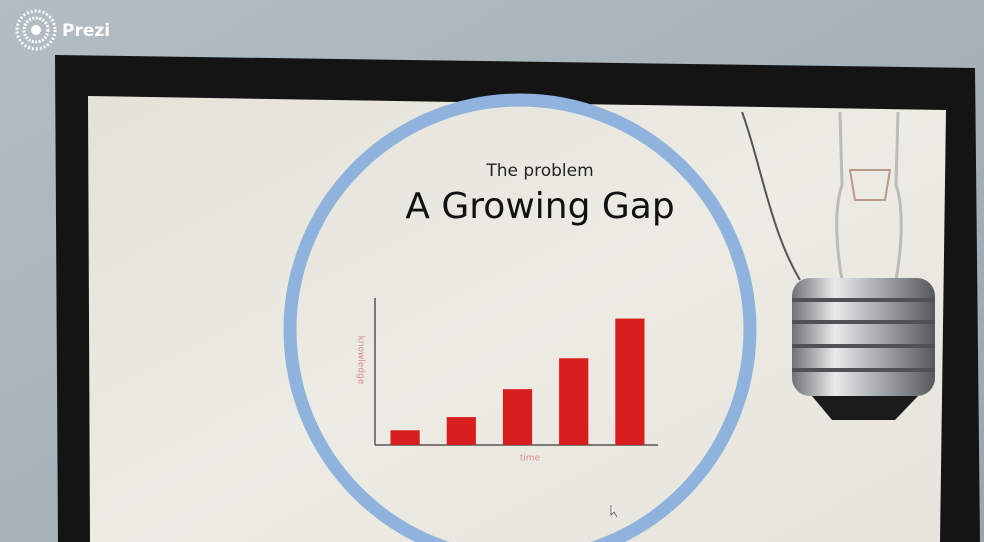 The height and width of the screenshot is (542, 984). What do you see at coordinates (614, 511) in the screenshot?
I see `cursor` at bounding box center [614, 511].